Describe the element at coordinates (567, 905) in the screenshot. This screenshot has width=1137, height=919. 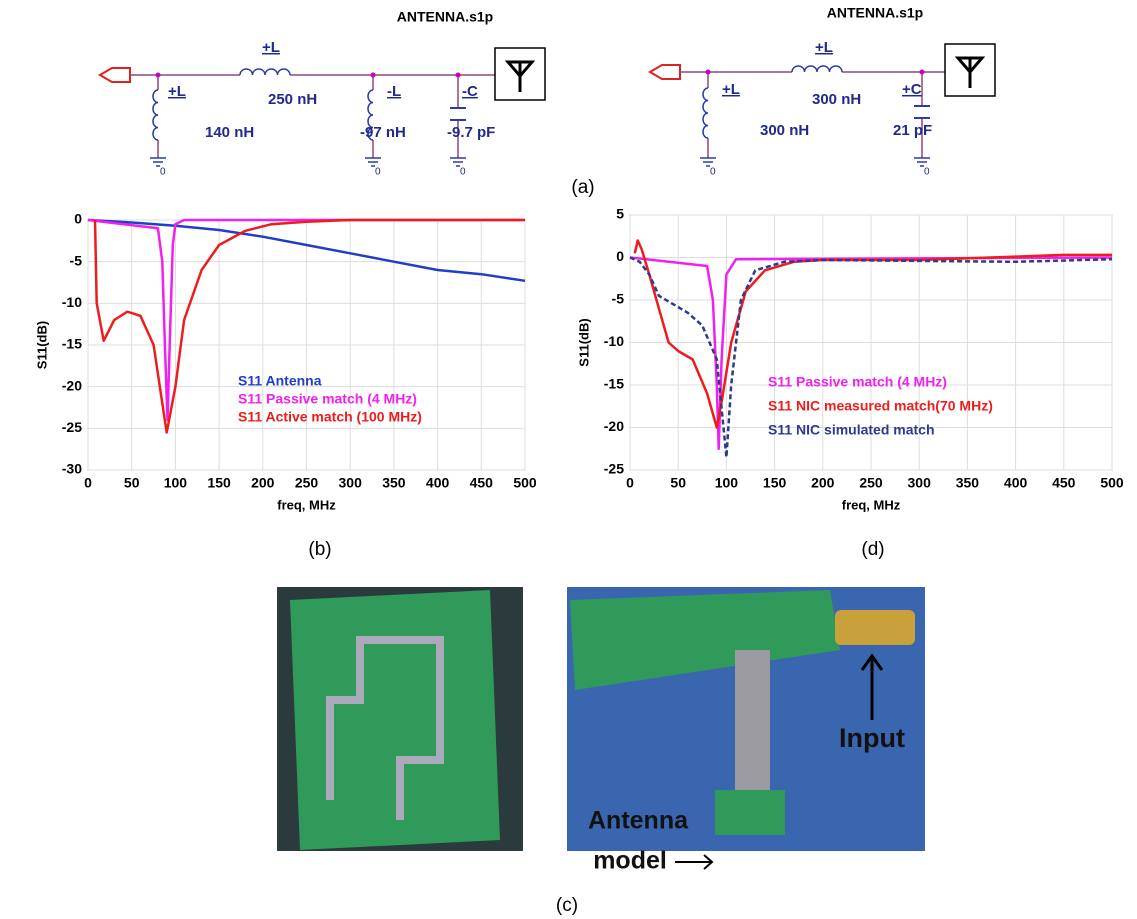
I see `panel-label: (c)` at that location.